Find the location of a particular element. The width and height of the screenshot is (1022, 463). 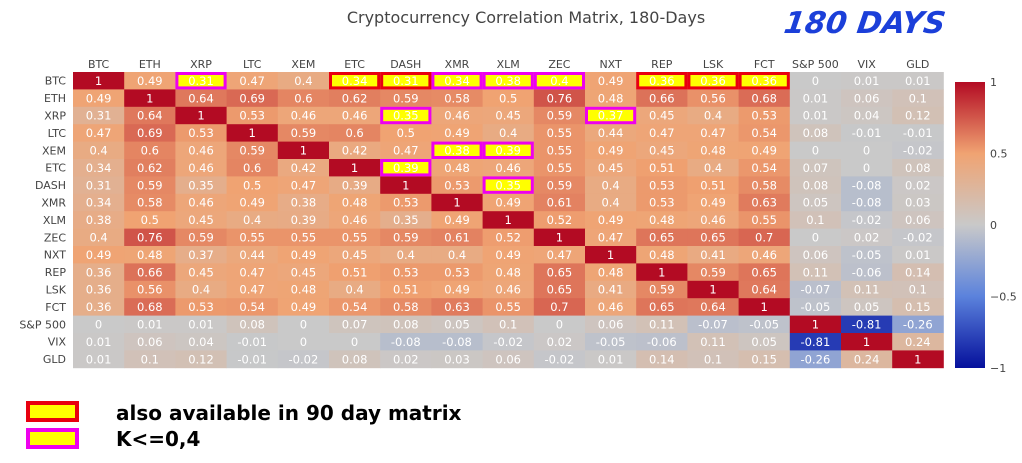

y-tick-xmr: XMR is located at coordinates (53, 203).